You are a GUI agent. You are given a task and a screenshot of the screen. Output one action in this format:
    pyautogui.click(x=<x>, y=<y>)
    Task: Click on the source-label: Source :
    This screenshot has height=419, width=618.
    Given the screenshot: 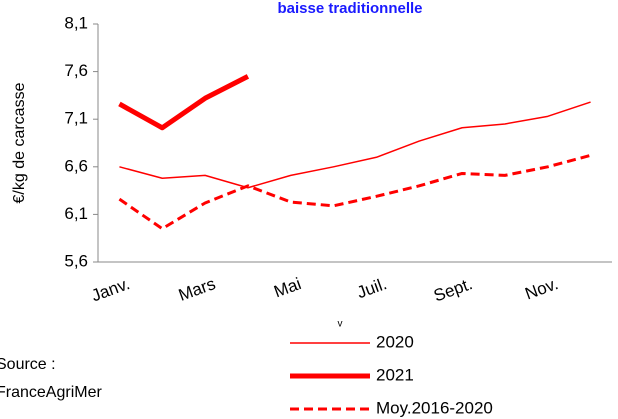 What is the action you would take?
    pyautogui.click(x=28, y=364)
    